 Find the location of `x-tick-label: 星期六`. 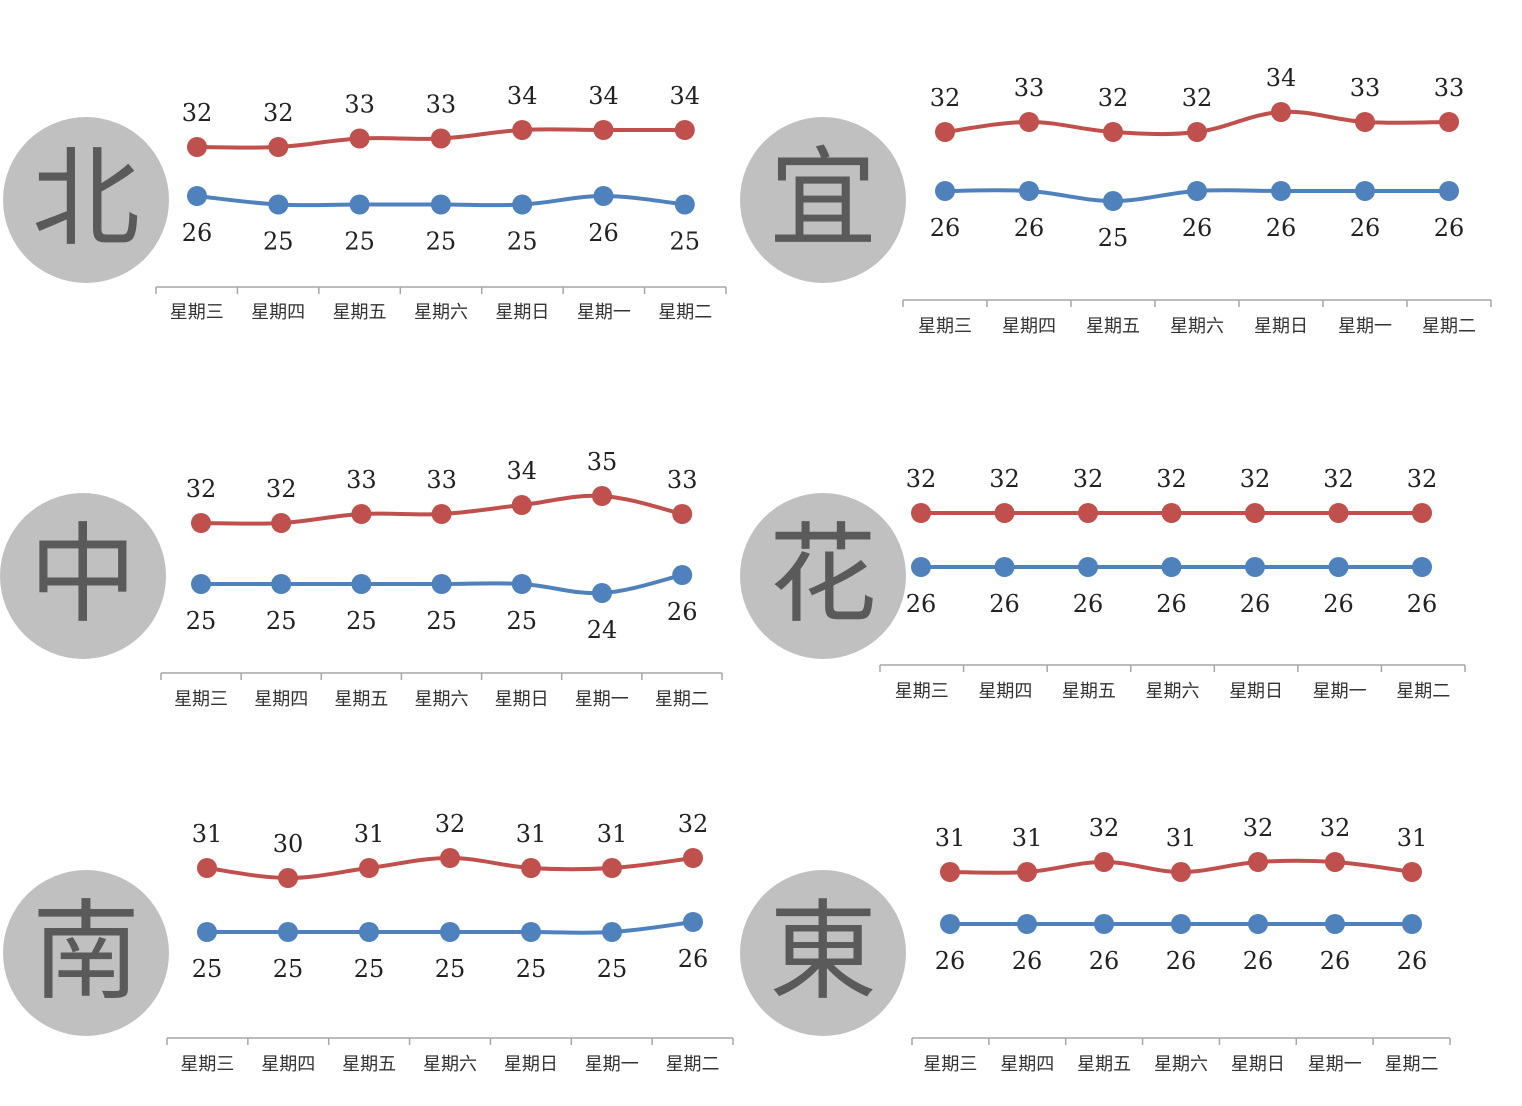

x-tick-label: 星期六 is located at coordinates (1181, 1064).